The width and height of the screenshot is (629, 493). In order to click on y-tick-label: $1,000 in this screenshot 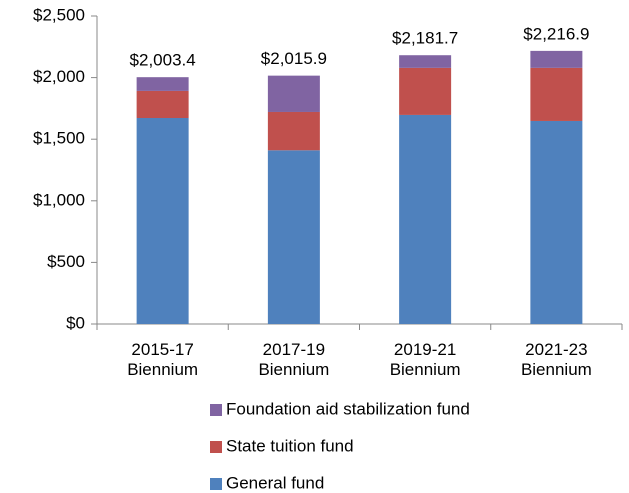, I will do `click(59, 199)`.